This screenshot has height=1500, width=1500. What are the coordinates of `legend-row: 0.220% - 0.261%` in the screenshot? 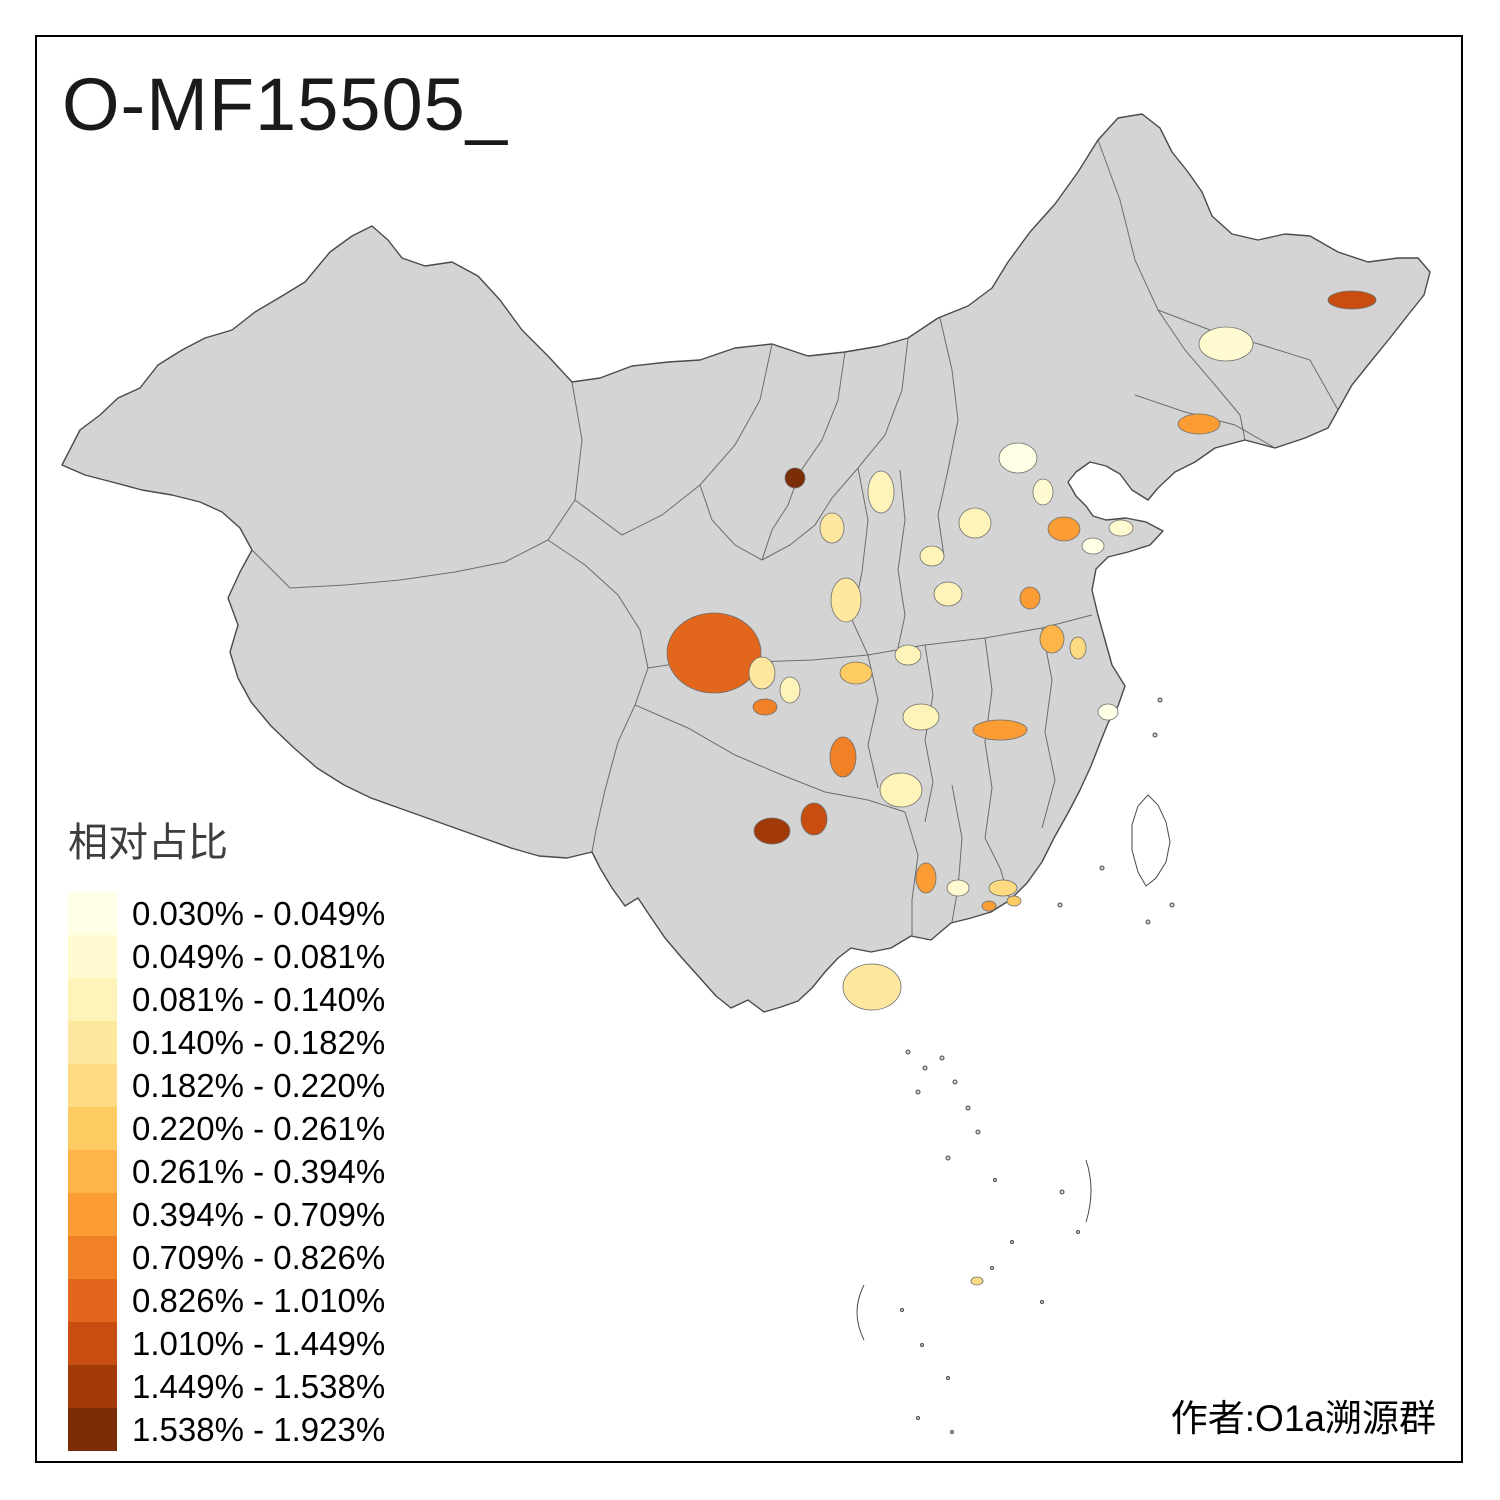 It's located at (226, 1128).